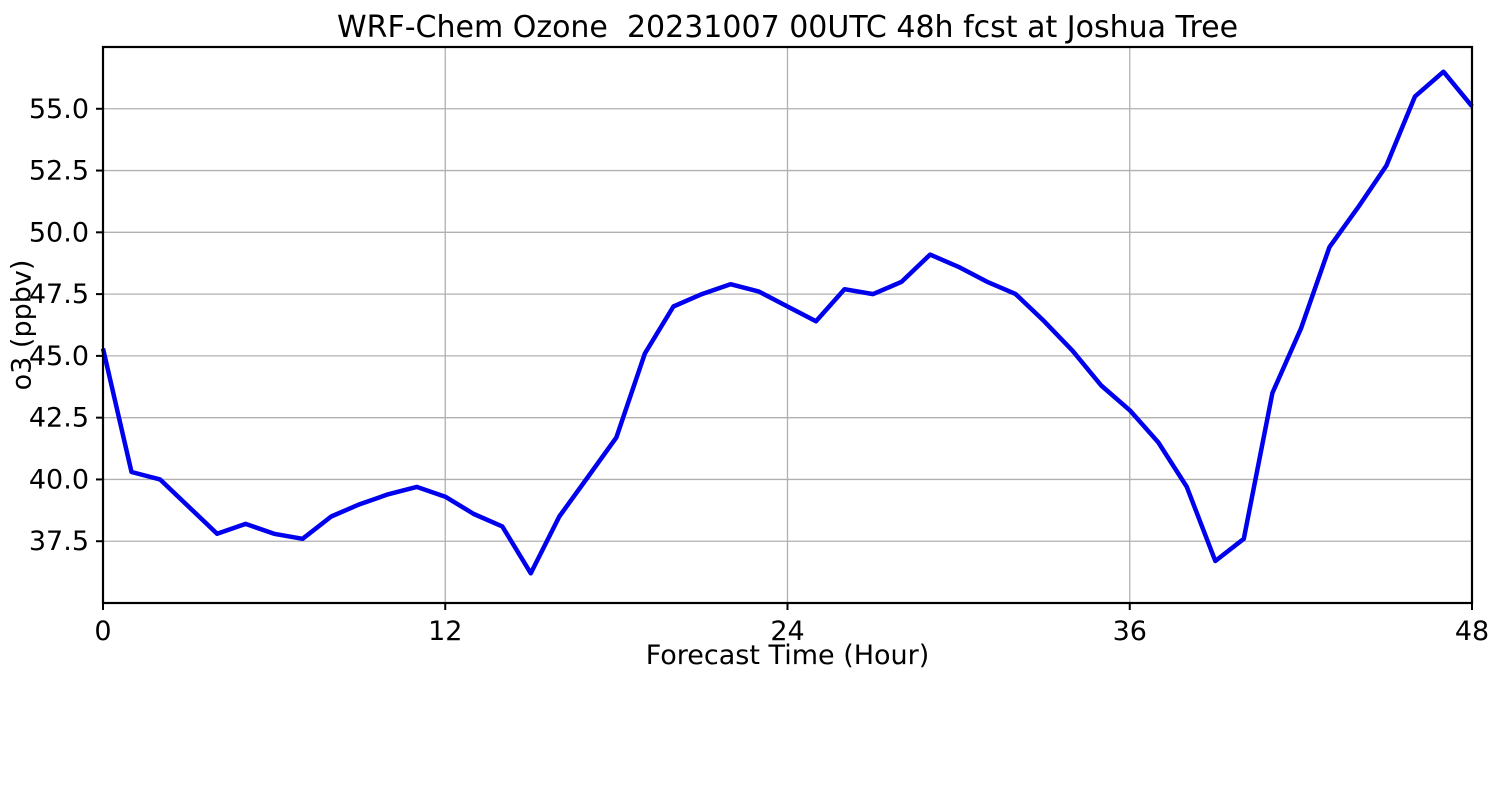 The height and width of the screenshot is (800, 1500). What do you see at coordinates (787, 631) in the screenshot?
I see `x-tick-label: 24` at bounding box center [787, 631].